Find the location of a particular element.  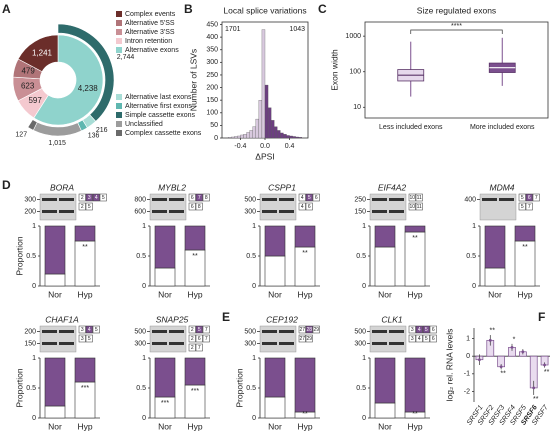

gene-name: CSPP1 is located at coordinates (282, 187).